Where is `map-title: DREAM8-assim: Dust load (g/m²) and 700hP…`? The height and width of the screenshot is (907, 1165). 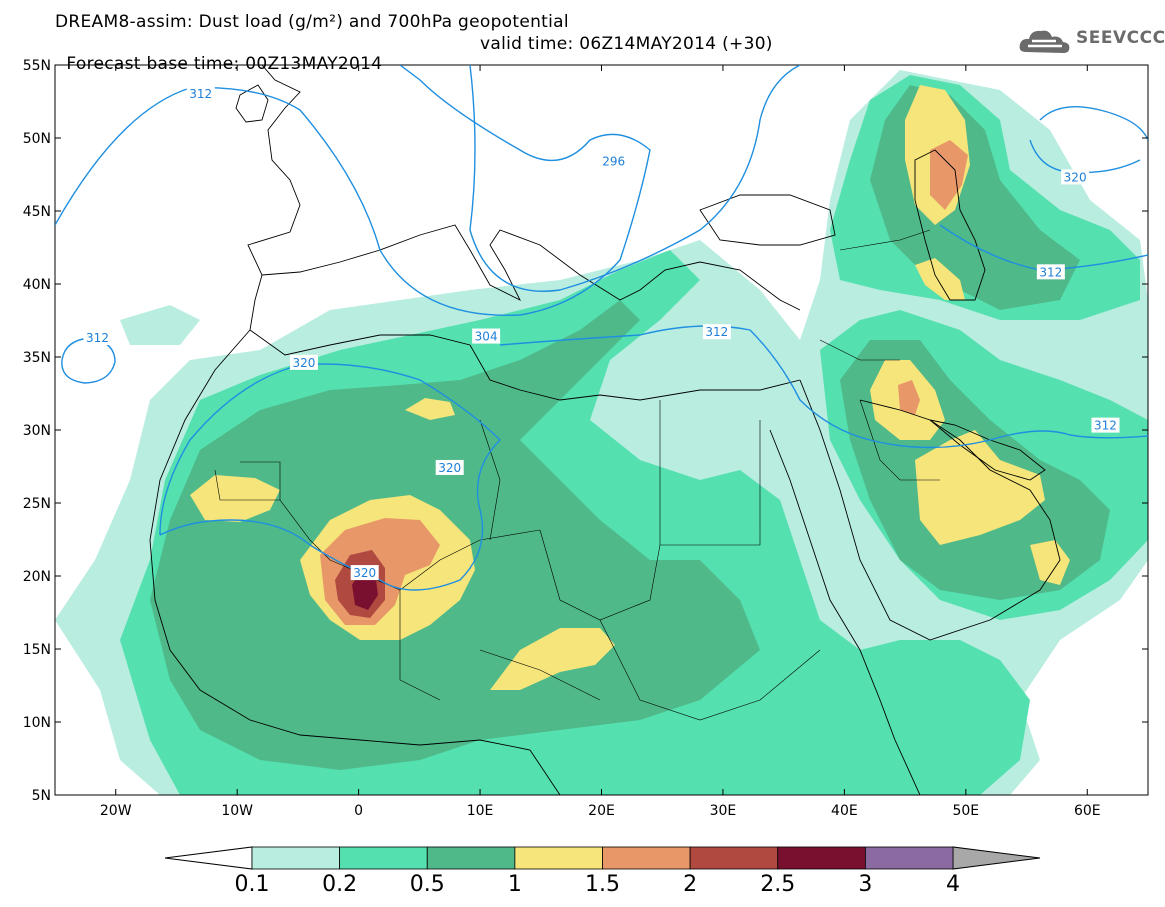 map-title: DREAM8-assim: Dust load (g/m²) and 700hP… is located at coordinates (312, 22).